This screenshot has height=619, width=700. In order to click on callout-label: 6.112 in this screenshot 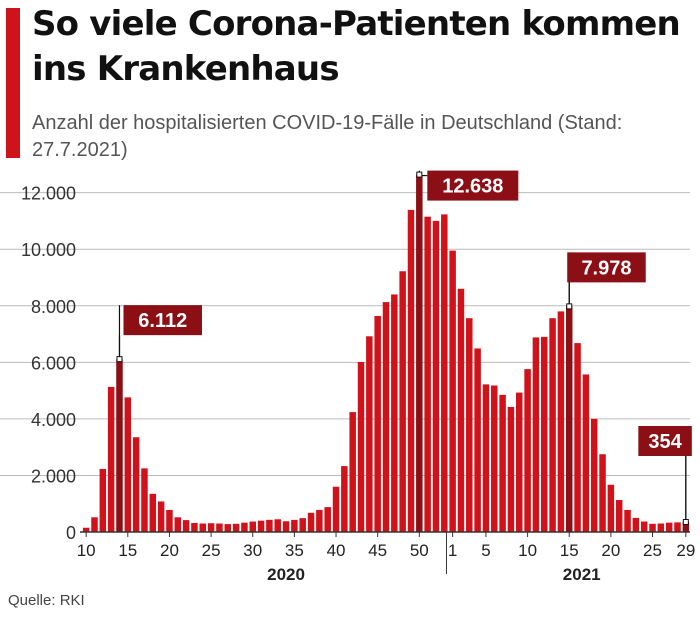, I will do `click(162, 321)`.